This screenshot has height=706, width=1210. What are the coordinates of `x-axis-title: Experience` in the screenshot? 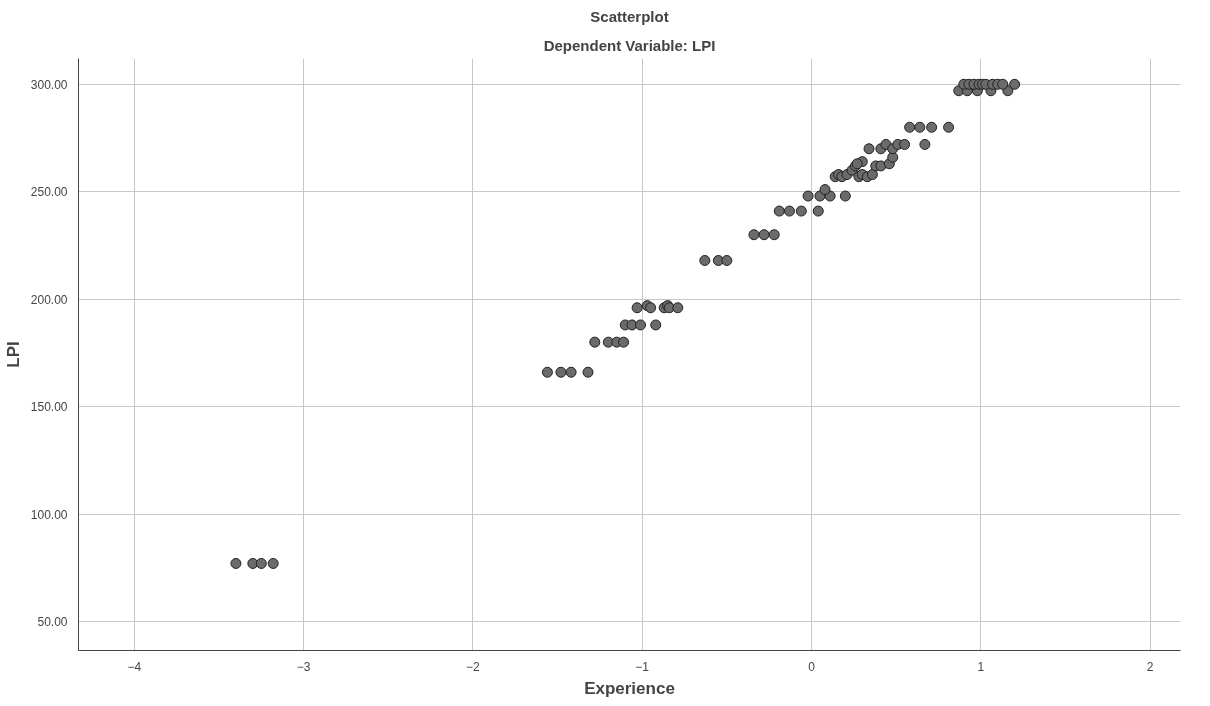 It's located at (629, 688).